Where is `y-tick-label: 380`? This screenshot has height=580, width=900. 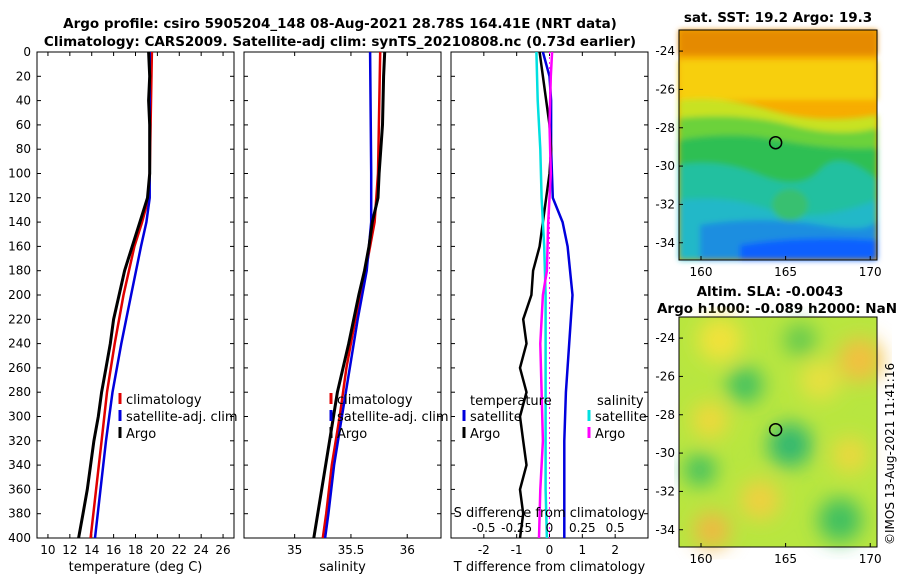
y-tick-label: 380 is located at coordinates (19, 514).